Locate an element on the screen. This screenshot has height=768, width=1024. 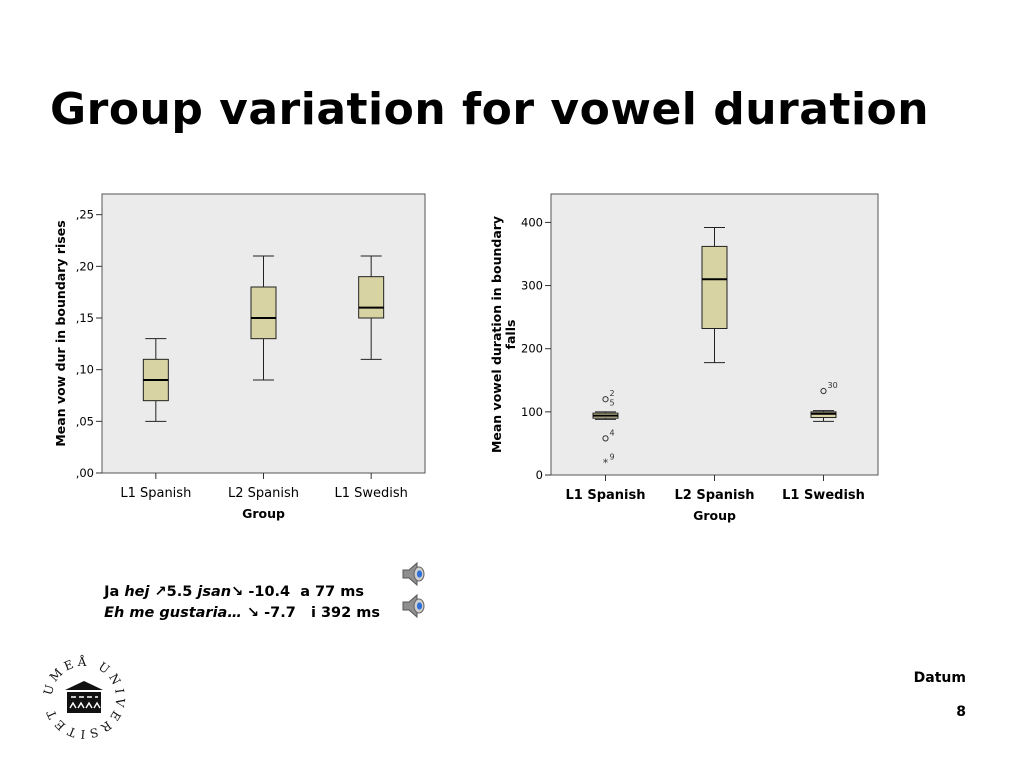
chart1-x-tick-label: L2 Spanish is located at coordinates (715, 495).